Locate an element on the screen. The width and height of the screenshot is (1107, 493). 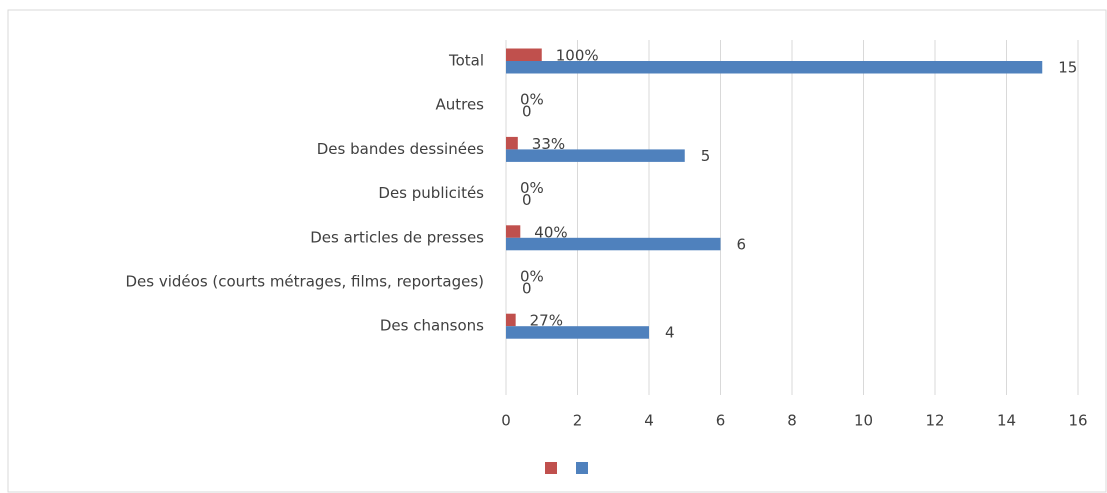
data-label: 15 is located at coordinates (1067, 68).